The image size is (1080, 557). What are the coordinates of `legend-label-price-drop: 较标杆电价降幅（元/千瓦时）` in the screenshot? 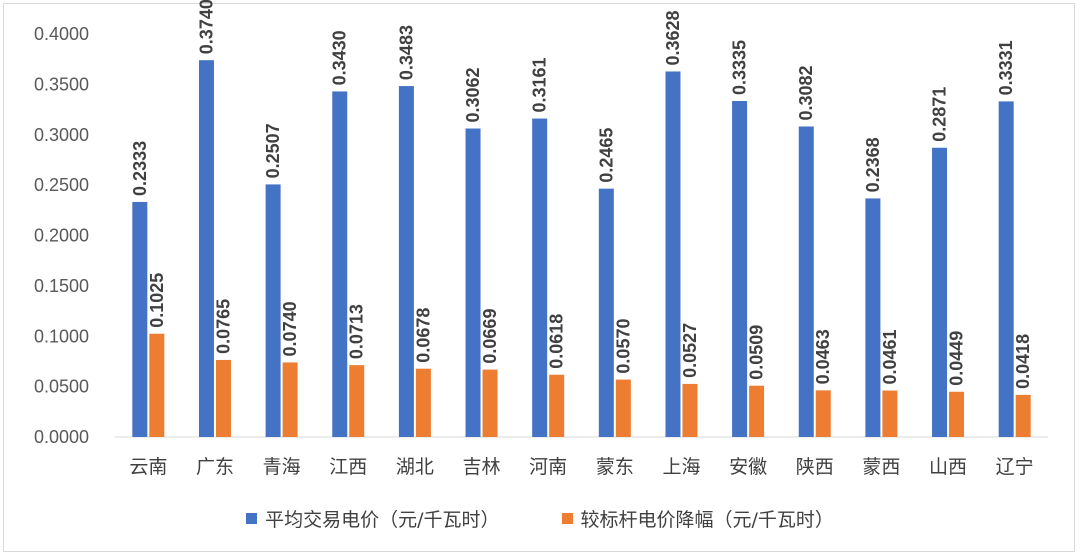 It's located at (707, 520).